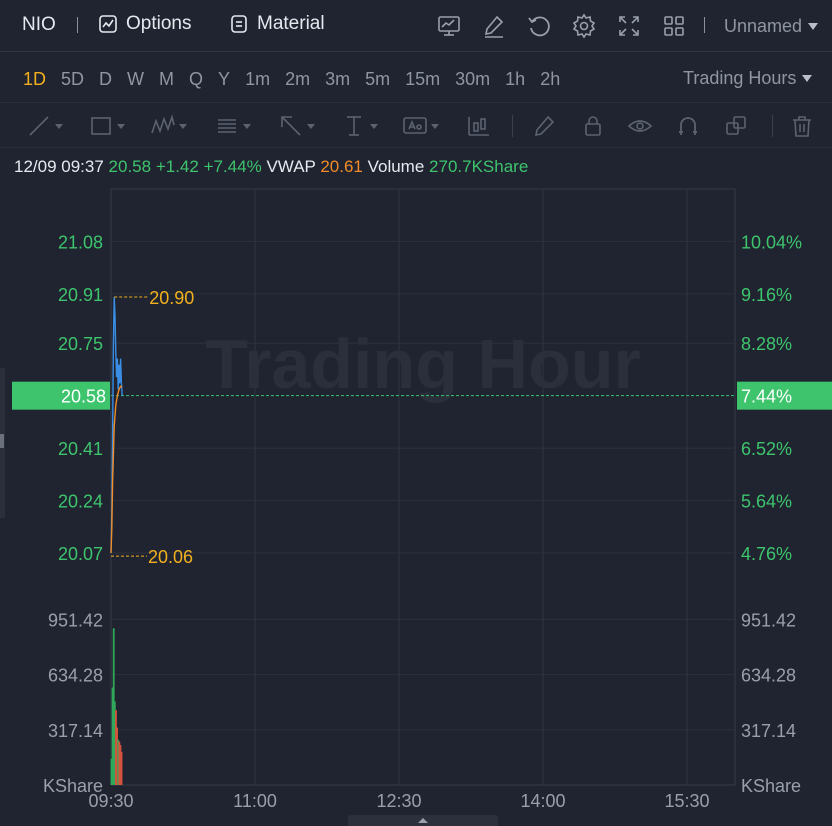 This screenshot has height=826, width=832. Describe the element at coordinates (177, 166) in the screenshot. I see `quote-change: +1.42` at that location.